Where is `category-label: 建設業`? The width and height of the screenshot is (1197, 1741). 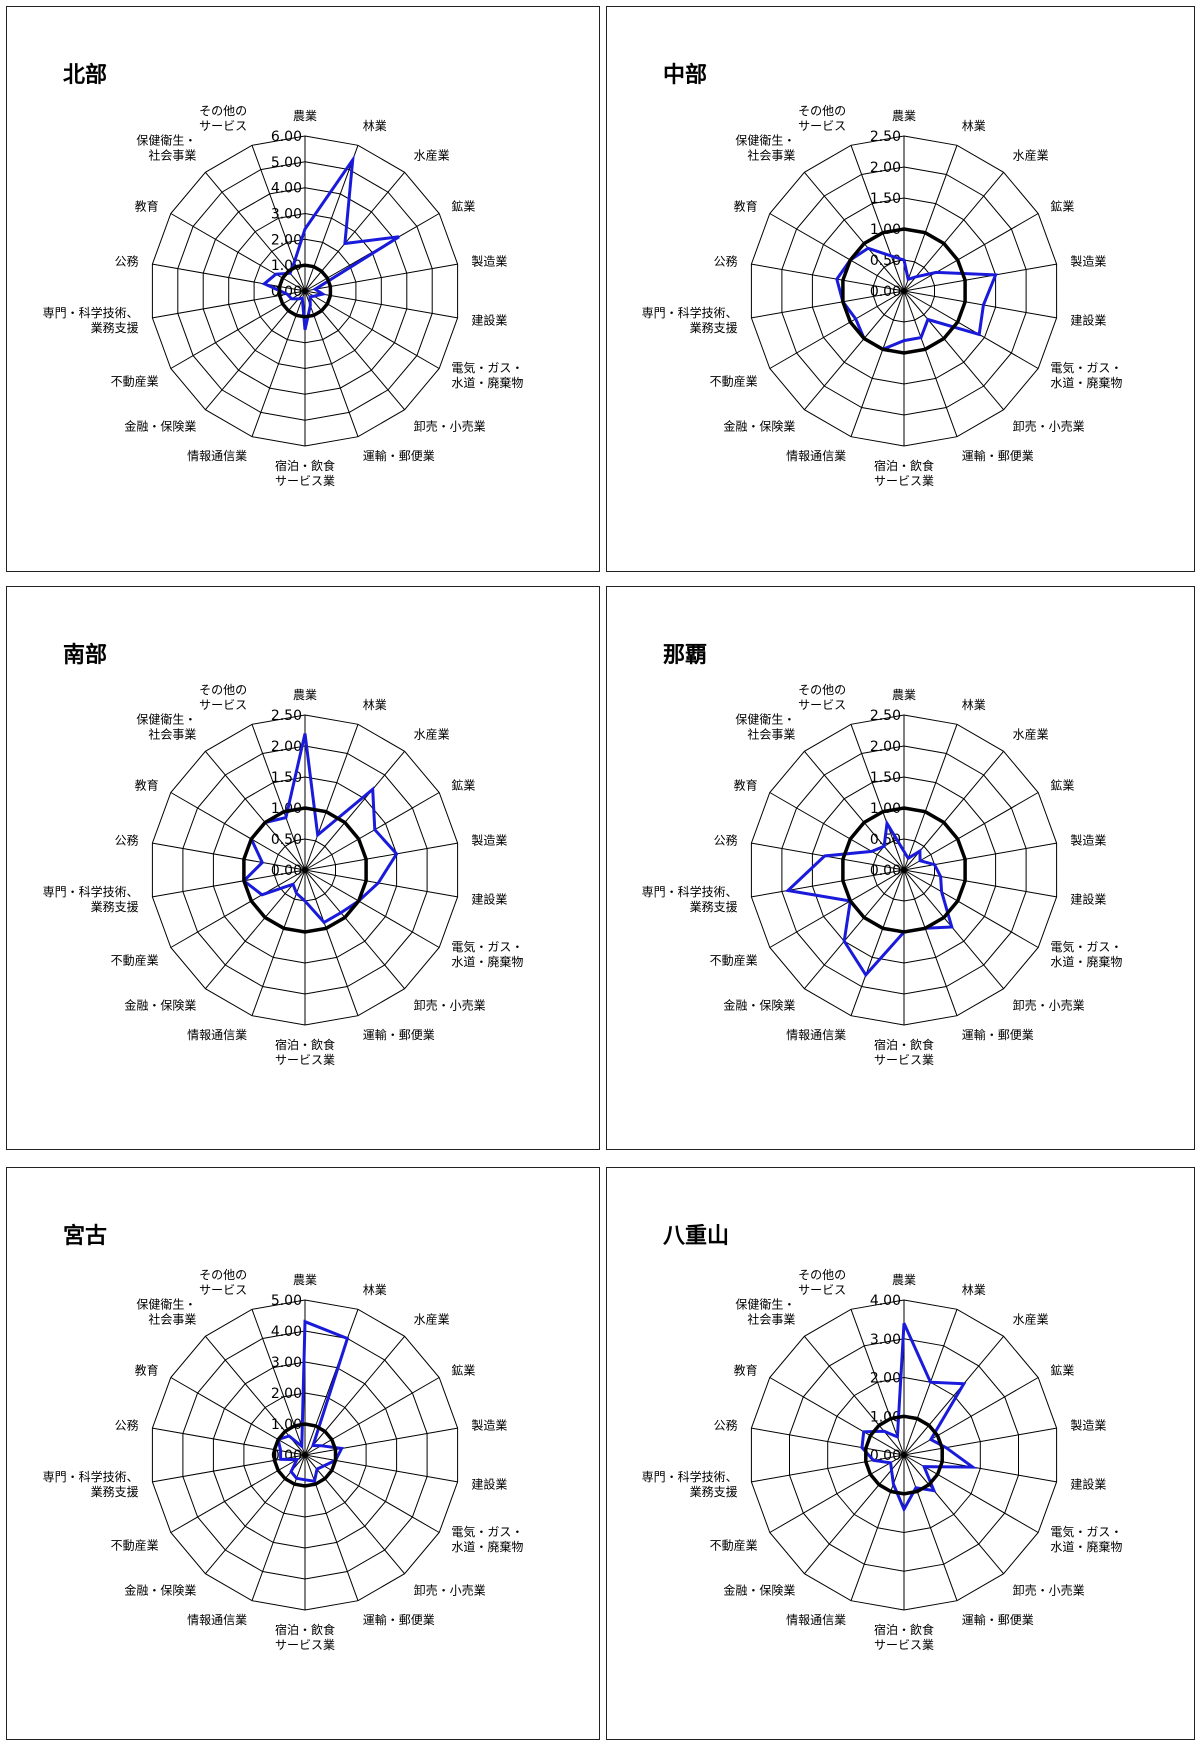
category-label: 建設業 is located at coordinates (1088, 1483).